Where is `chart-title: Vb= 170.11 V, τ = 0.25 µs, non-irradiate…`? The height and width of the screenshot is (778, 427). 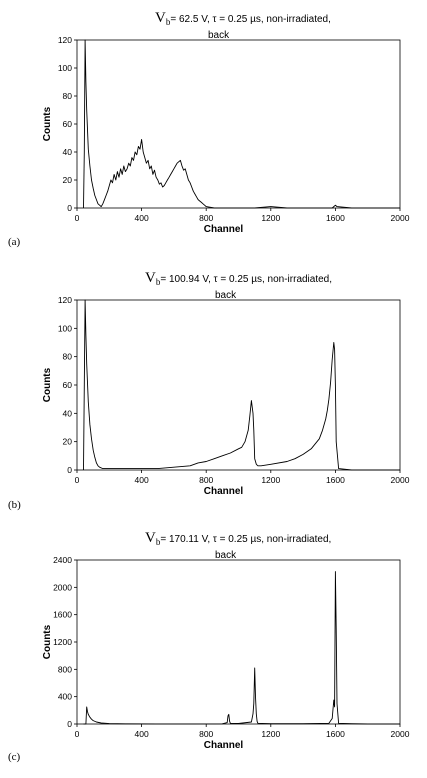
chart-title: Vb= 170.11 V, τ = 0.25 µs, non-irradiate… is located at coordinates (238, 538).